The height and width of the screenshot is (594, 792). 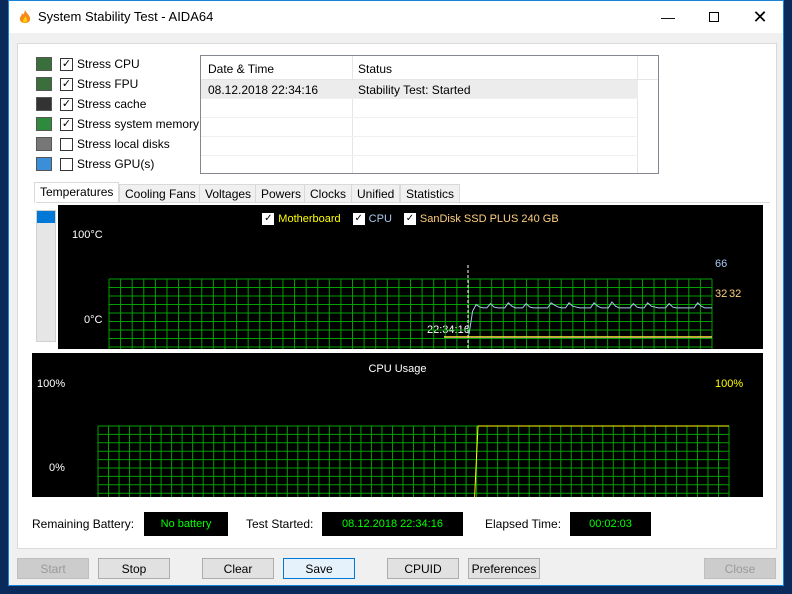 I want to click on legend-item: ✓ SanDisk SSD PLUS 240 GB, so click(x=481, y=219).